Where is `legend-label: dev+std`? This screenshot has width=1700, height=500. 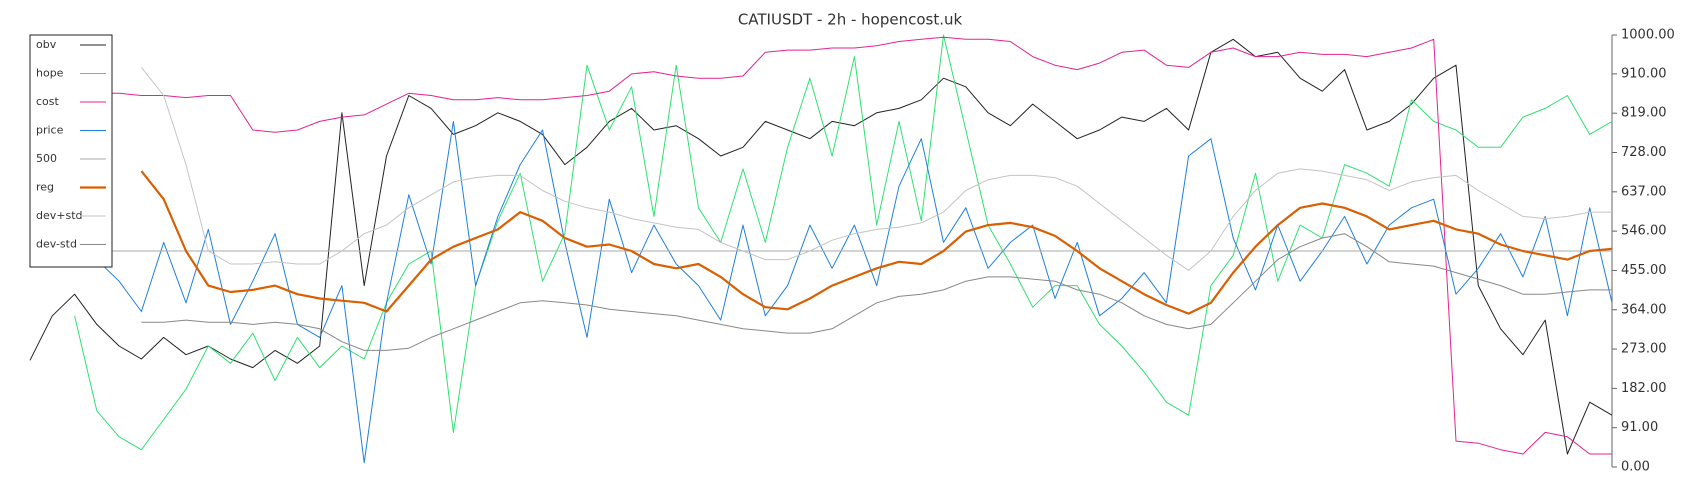 legend-label: dev+std is located at coordinates (59, 215).